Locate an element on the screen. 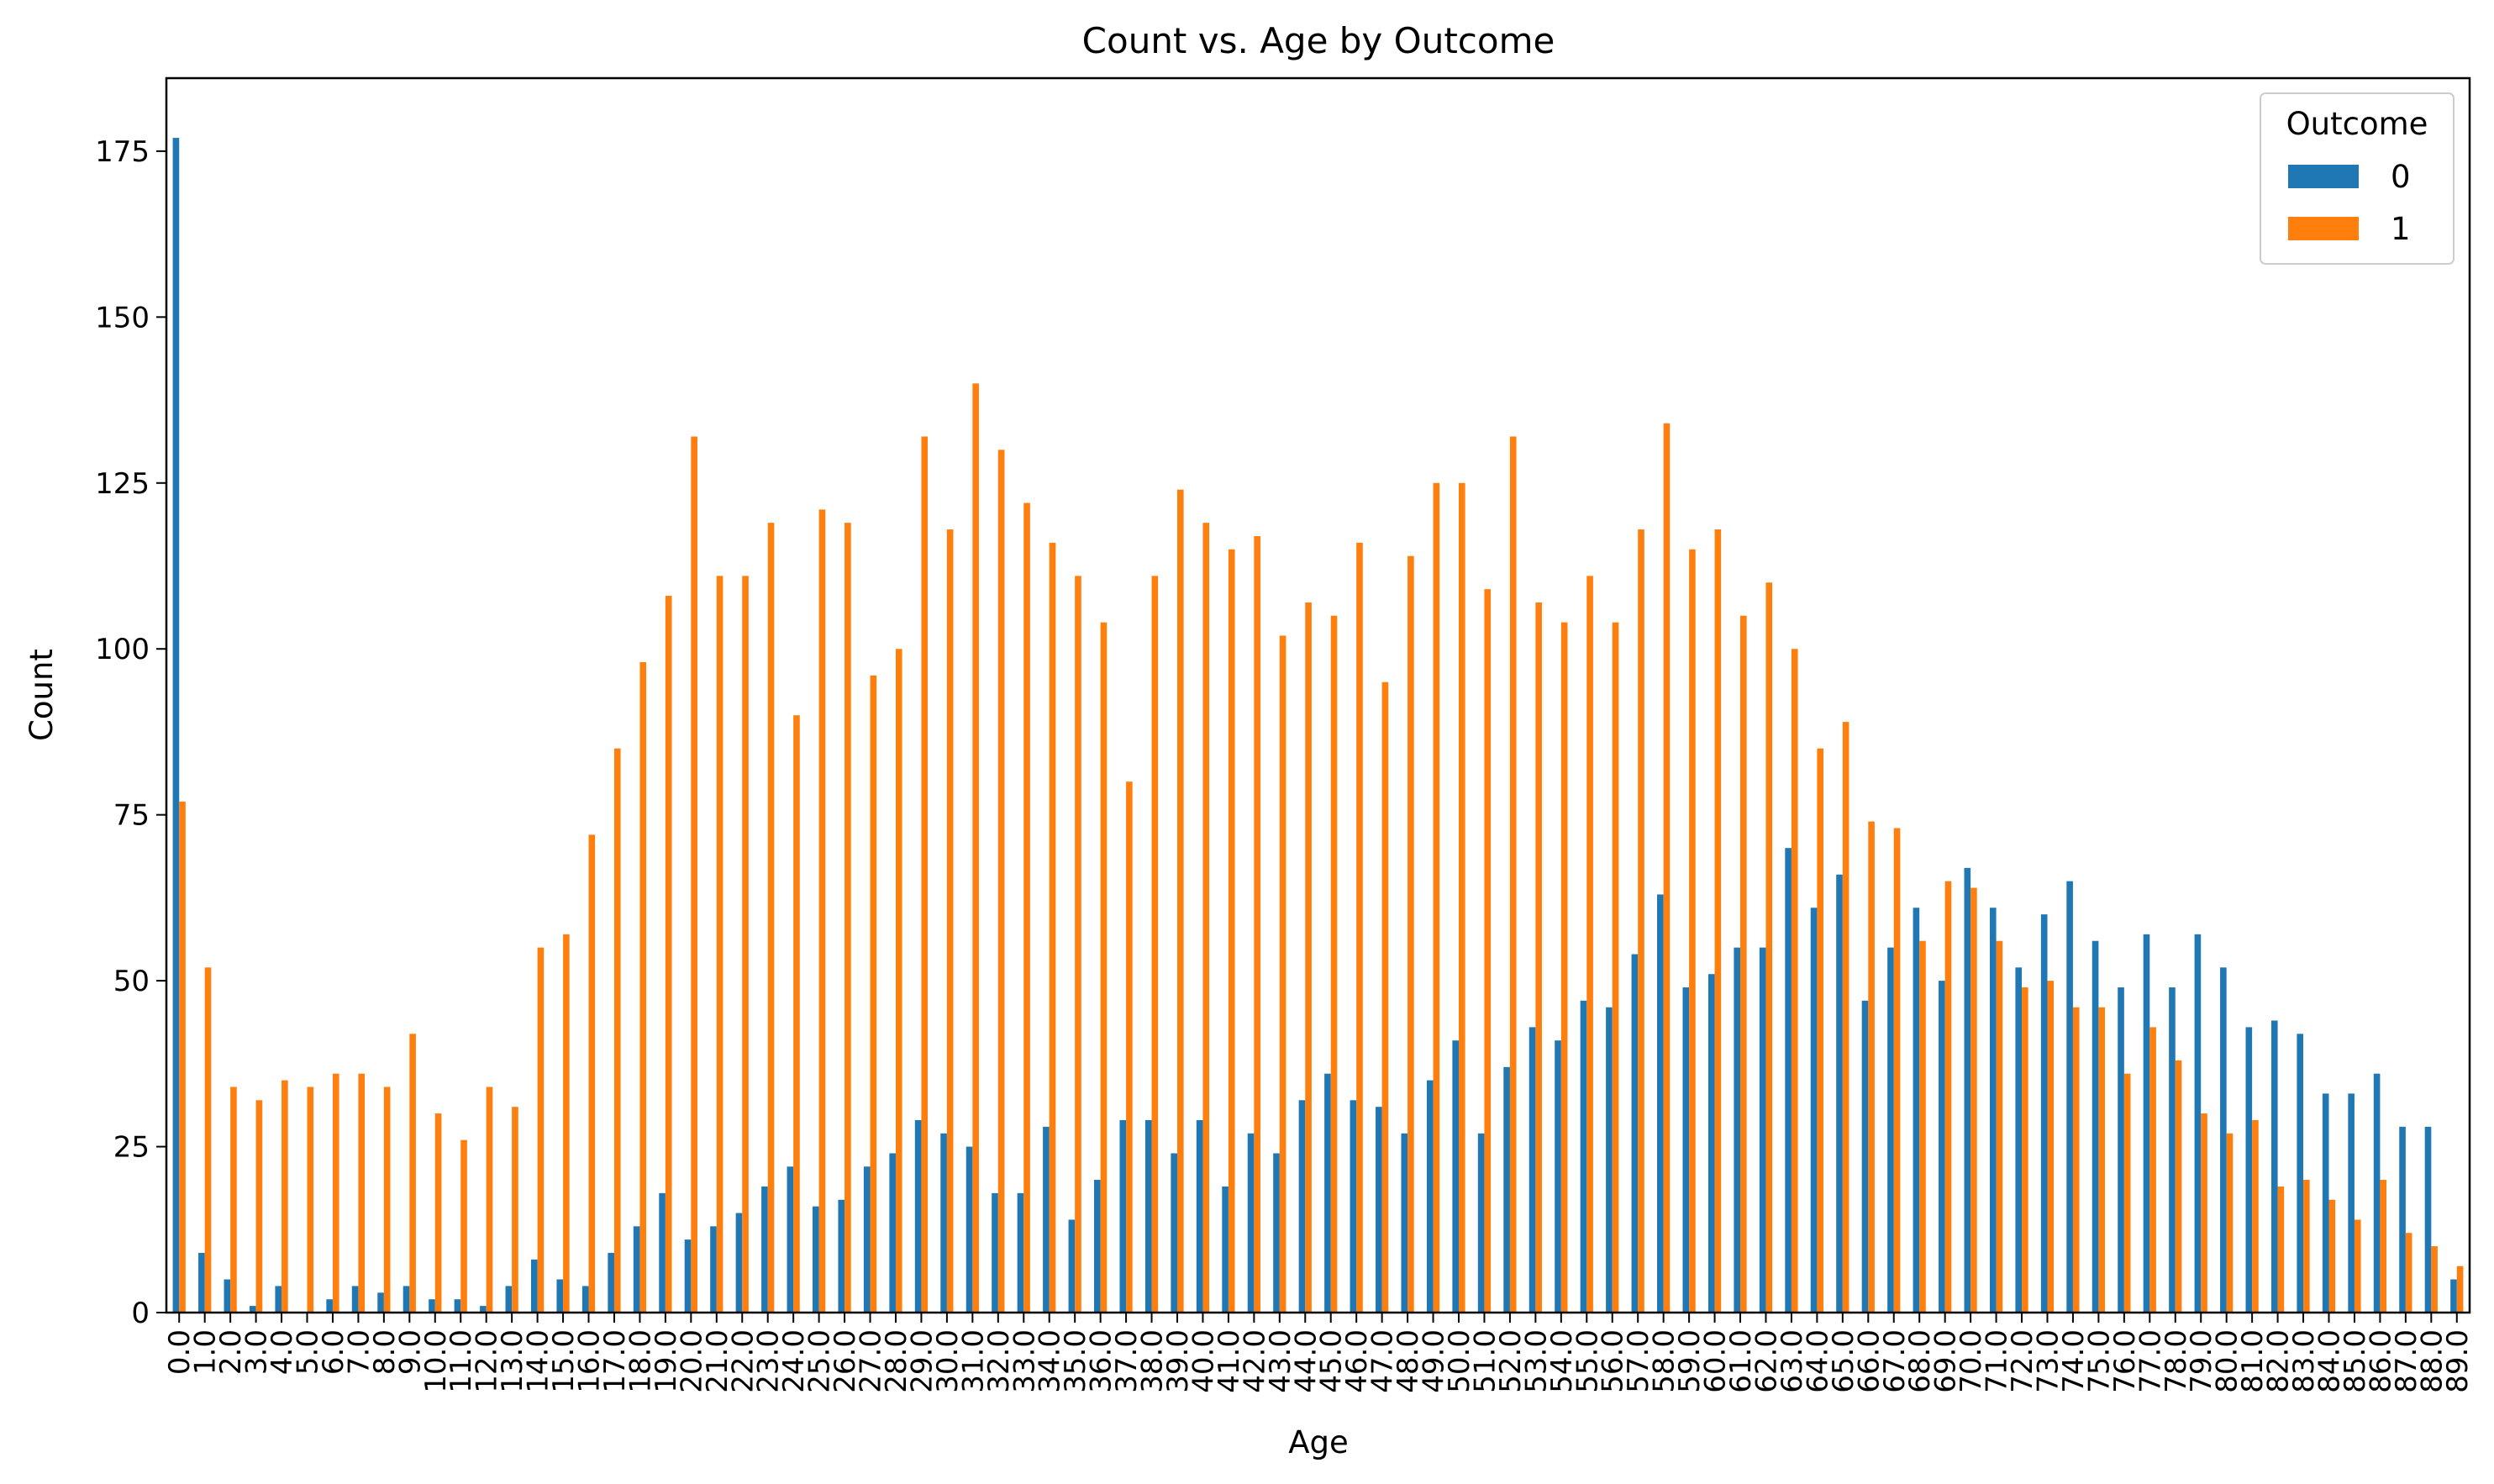 Image resolution: width=2494 pixels, height=1484 pixels. x-tick-label: 88.0 is located at coordinates (2432, 1361).